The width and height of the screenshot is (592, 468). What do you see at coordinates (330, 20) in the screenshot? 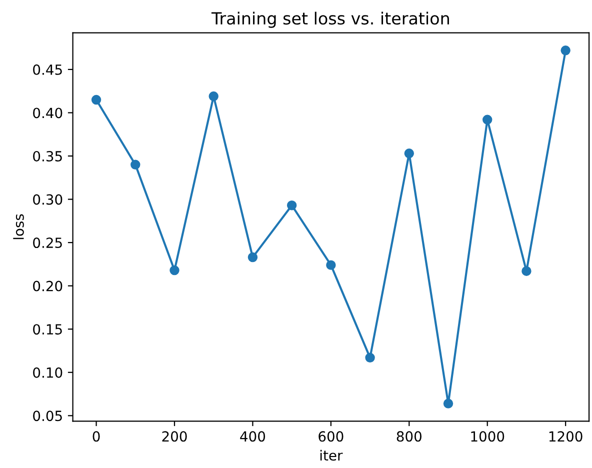
I see `chart-title: Training set loss vs. iteration` at bounding box center [330, 20].